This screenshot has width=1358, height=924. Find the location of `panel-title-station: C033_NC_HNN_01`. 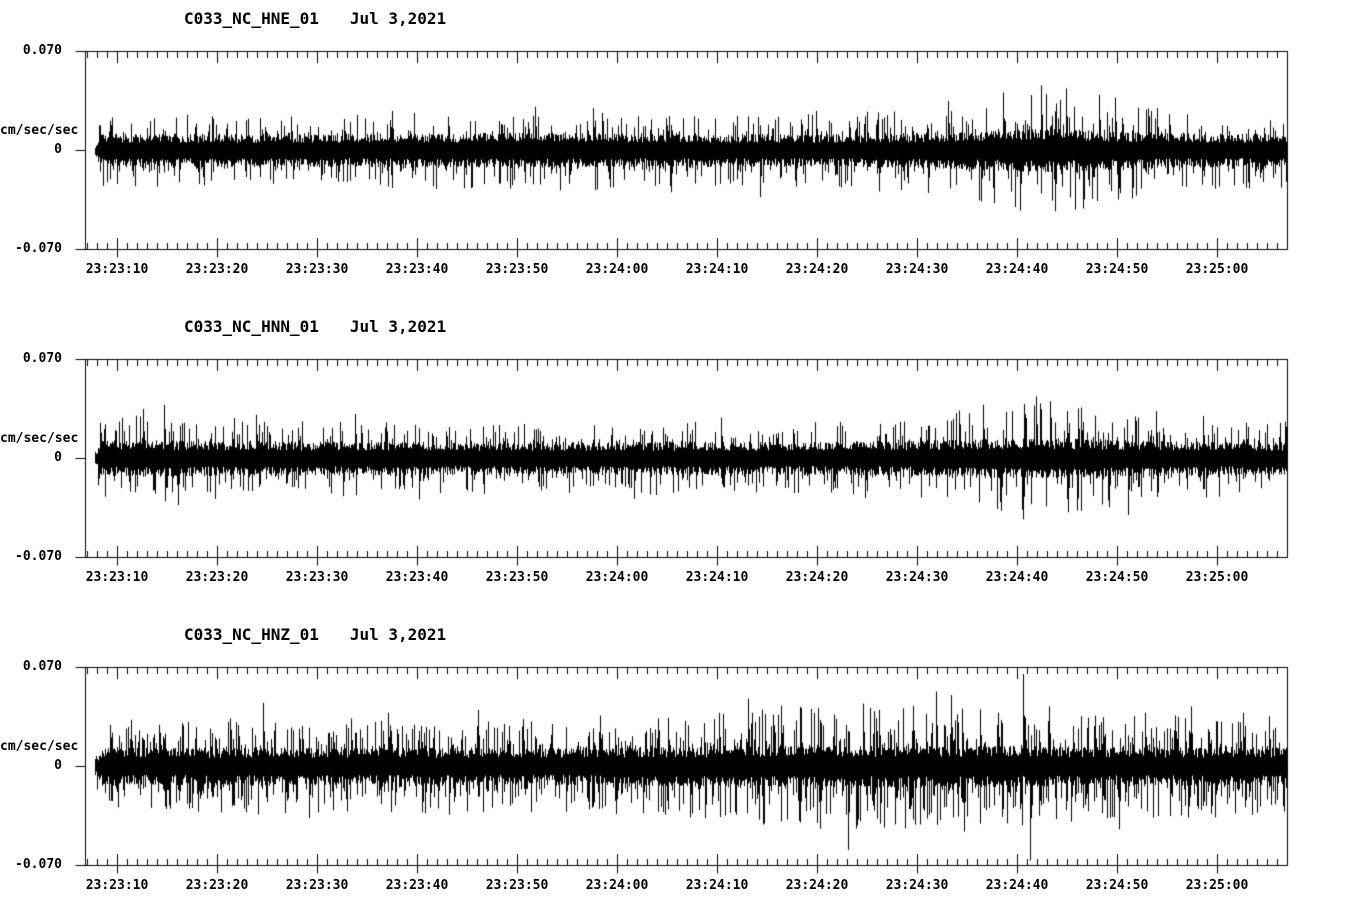

panel-title-station: C033_NC_HNN_01 is located at coordinates (251, 326).